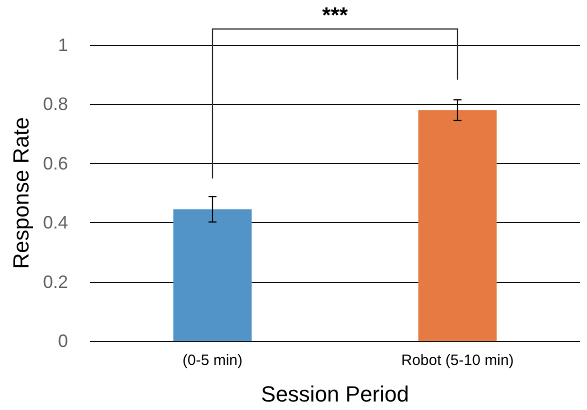  I want to click on y-tick-label: 0.8, so click(55, 104).